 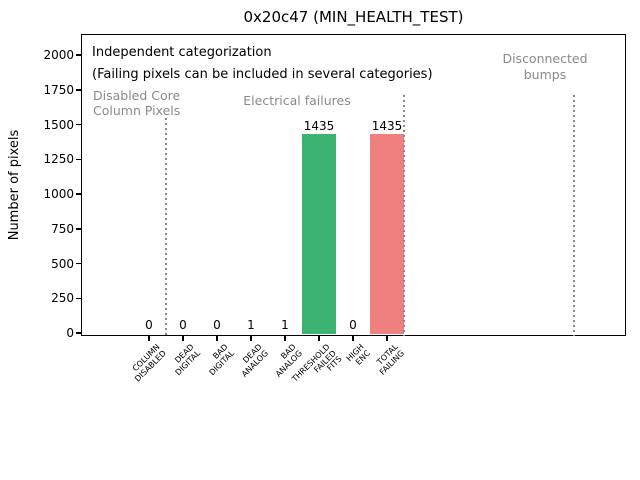 What do you see at coordinates (70, 333) in the screenshot?
I see `y-tick-label: 0` at bounding box center [70, 333].